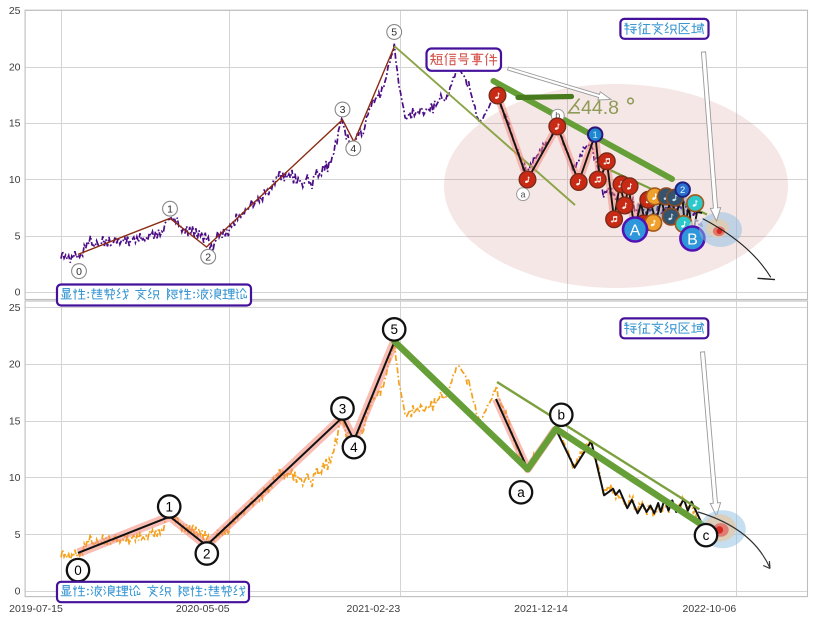  I want to click on svg-text: 2020-05-05, so click(203, 609).